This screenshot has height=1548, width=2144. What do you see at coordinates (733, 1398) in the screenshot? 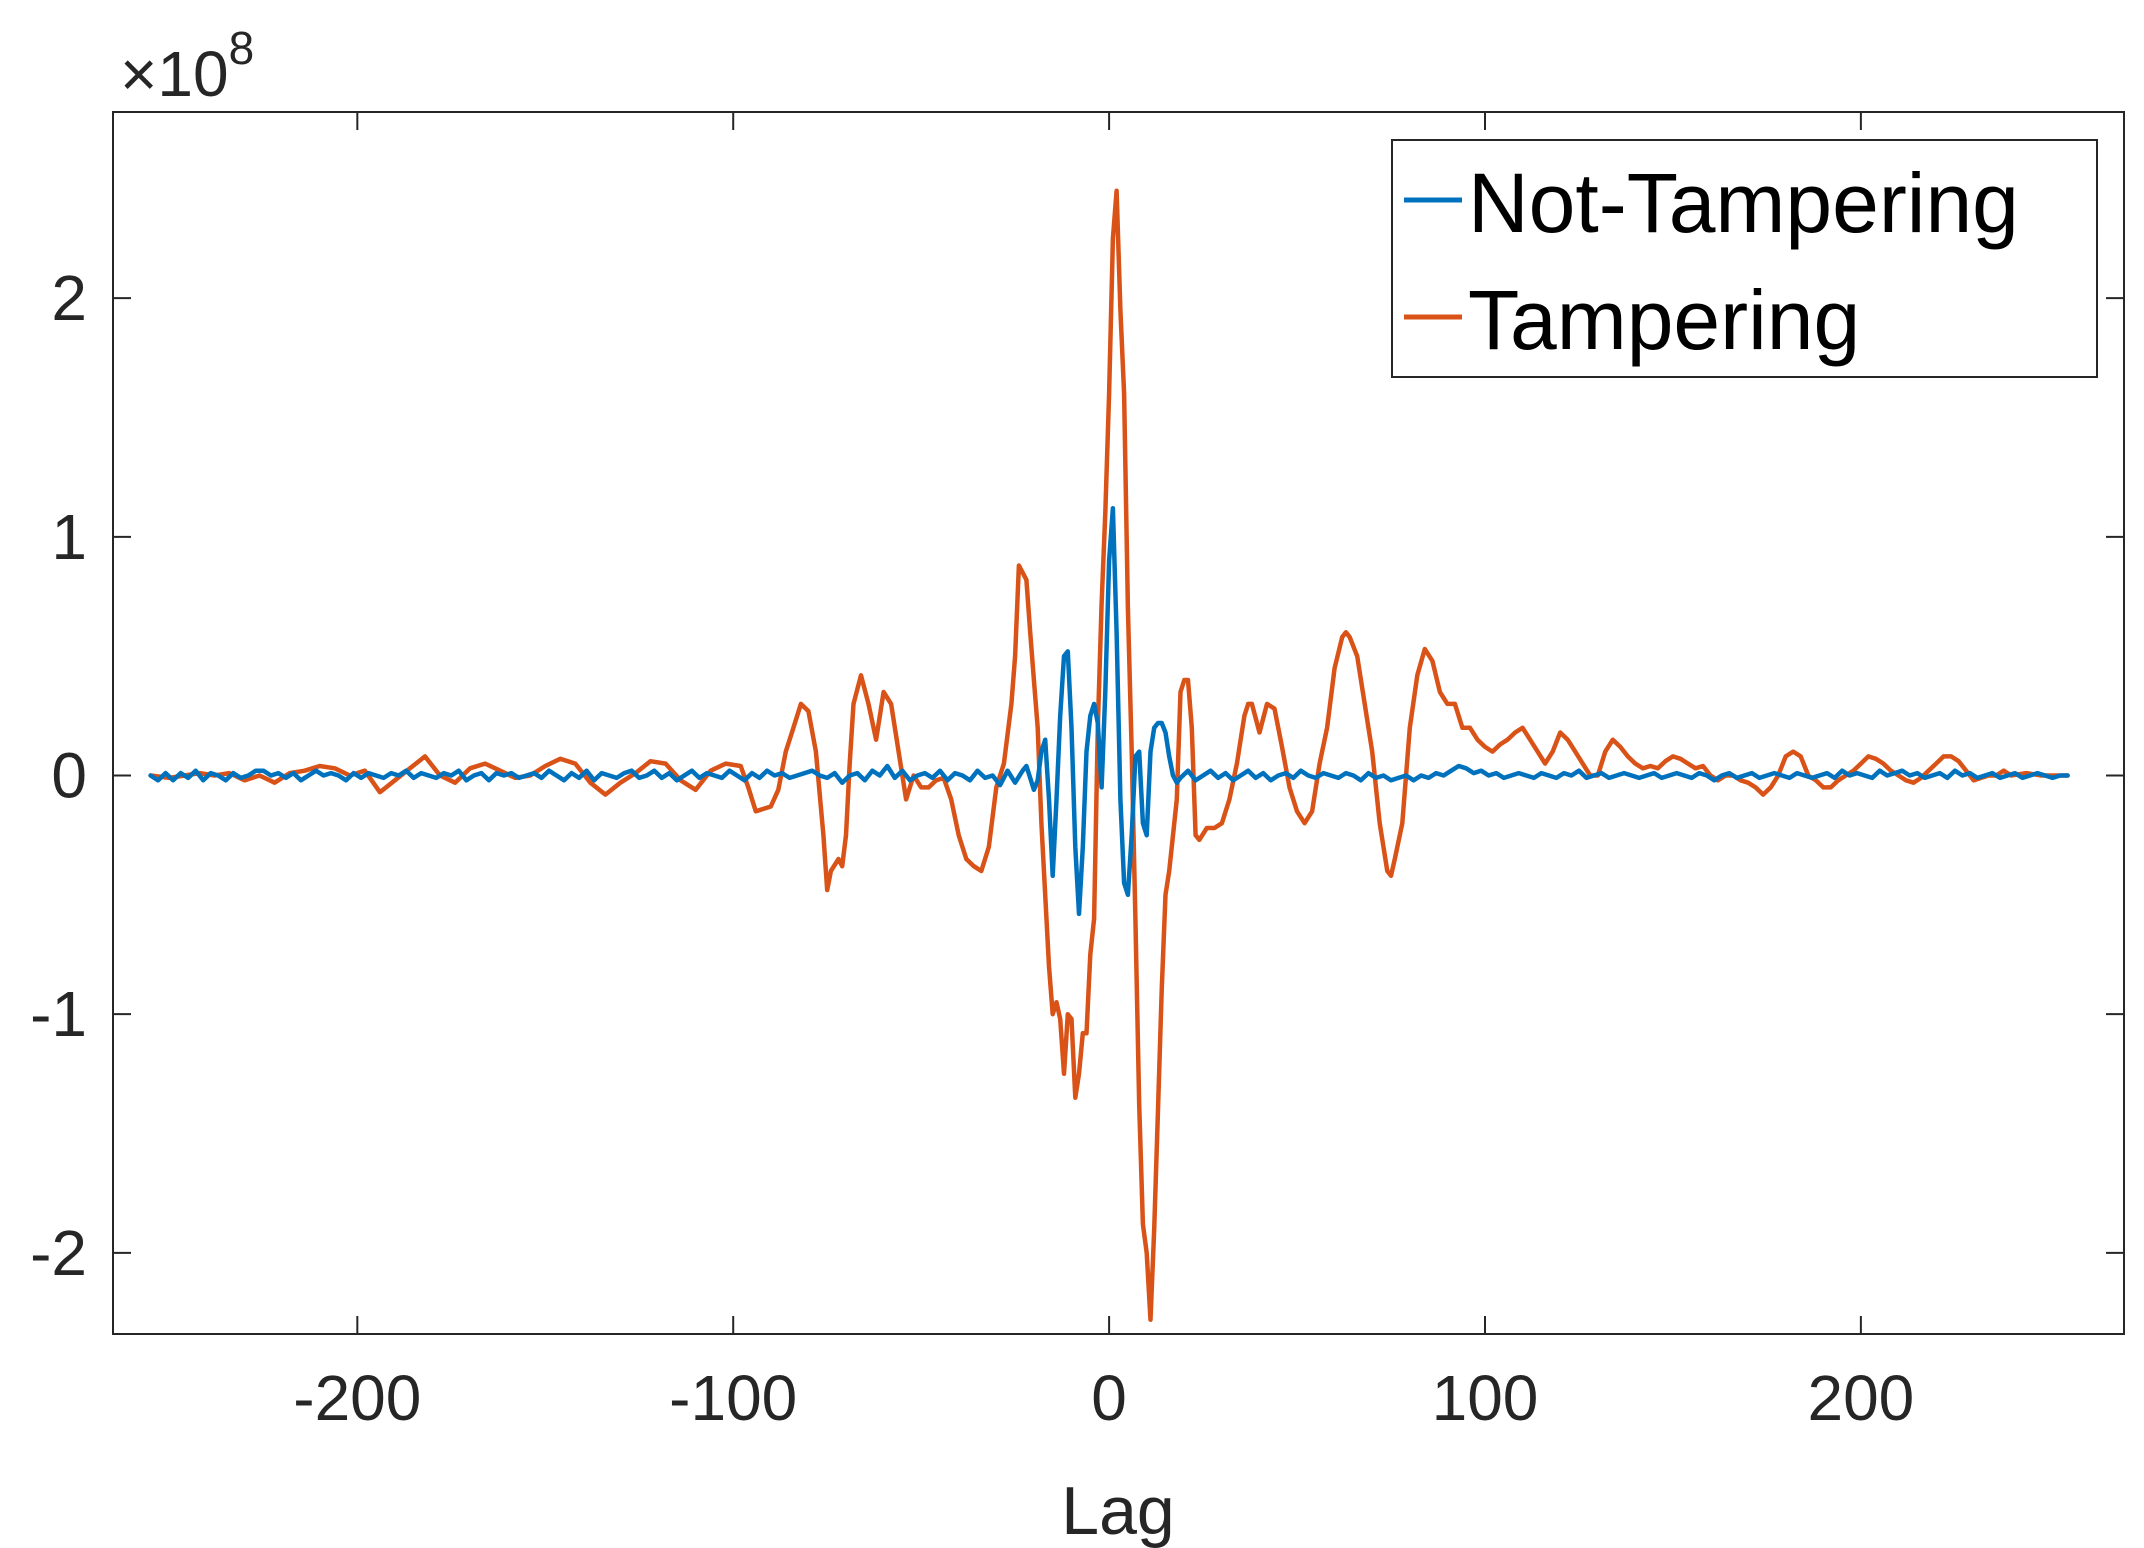
I see `x-tick-label: -100` at bounding box center [733, 1398].